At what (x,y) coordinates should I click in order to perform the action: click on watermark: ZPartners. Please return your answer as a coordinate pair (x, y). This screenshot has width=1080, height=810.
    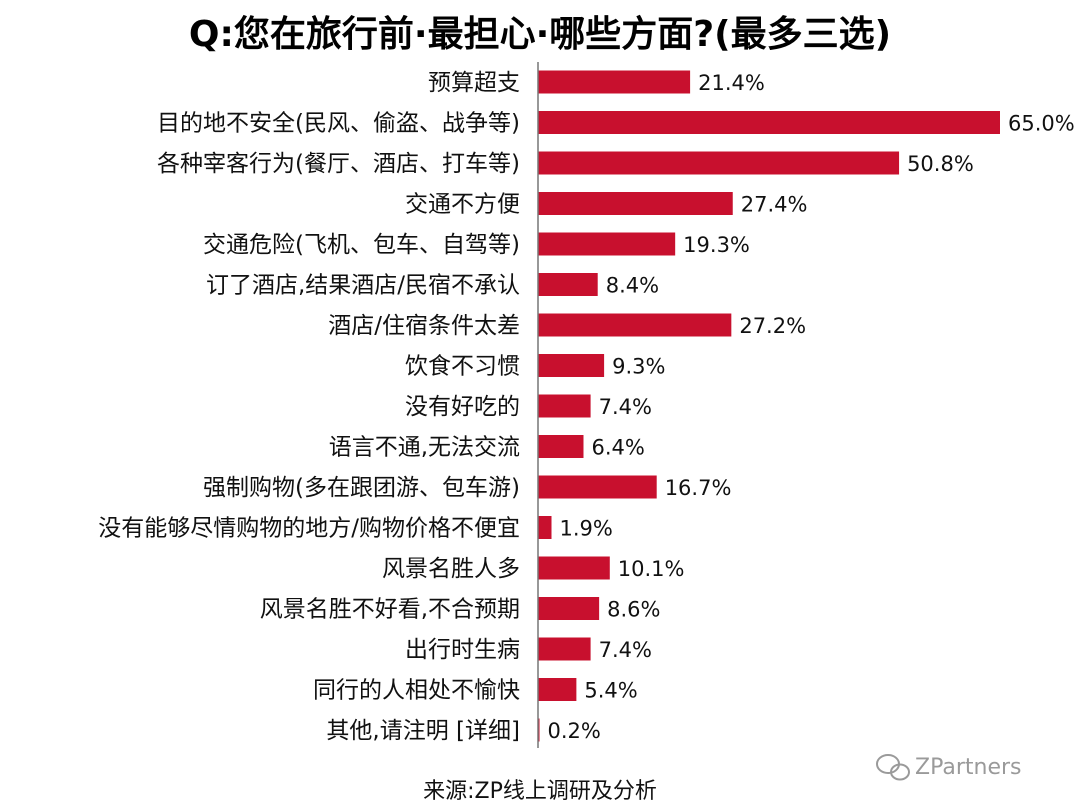
    Looking at the image, I should click on (949, 767).